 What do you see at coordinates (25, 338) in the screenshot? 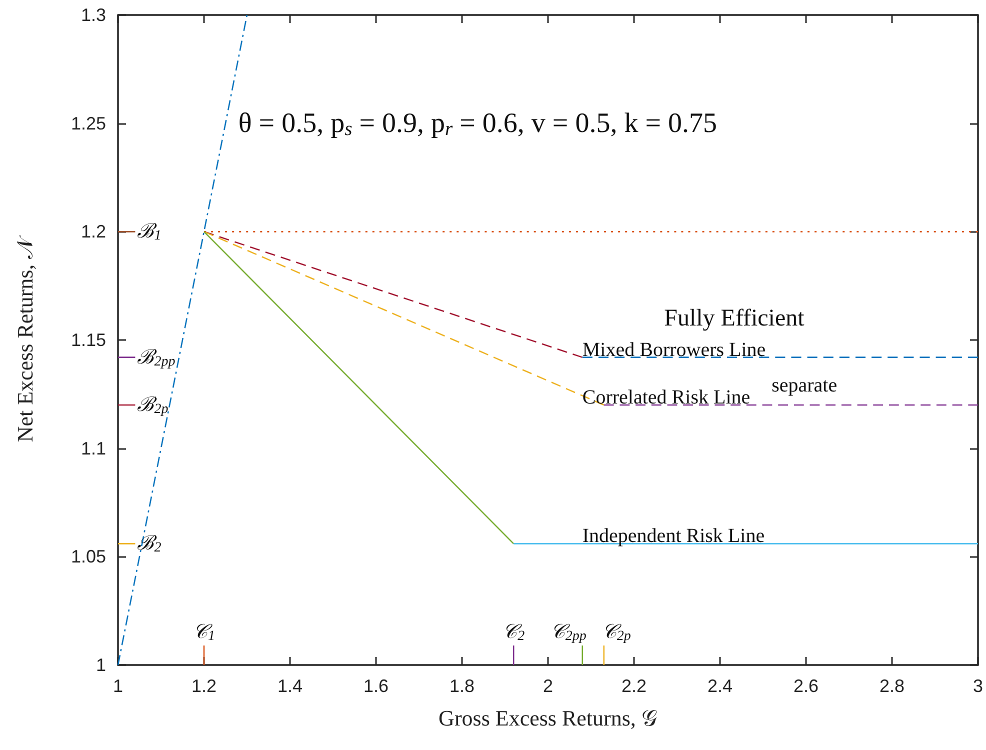
I see `y-axis-title: Net Excess Returns, 𝒩` at bounding box center [25, 338].